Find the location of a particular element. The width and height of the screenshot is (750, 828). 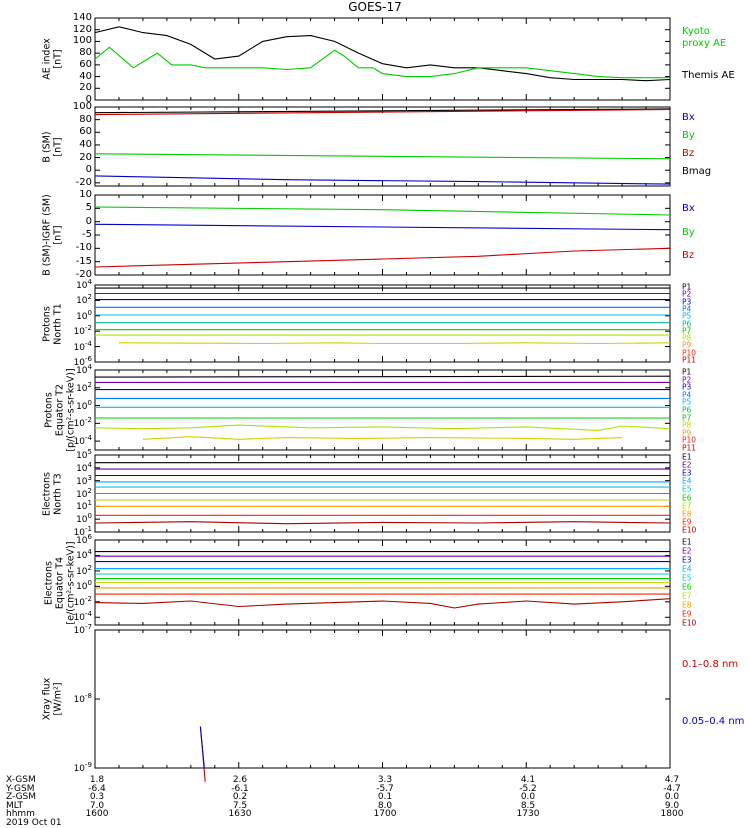

y-axis-title: [W/m²] is located at coordinates (57, 699).